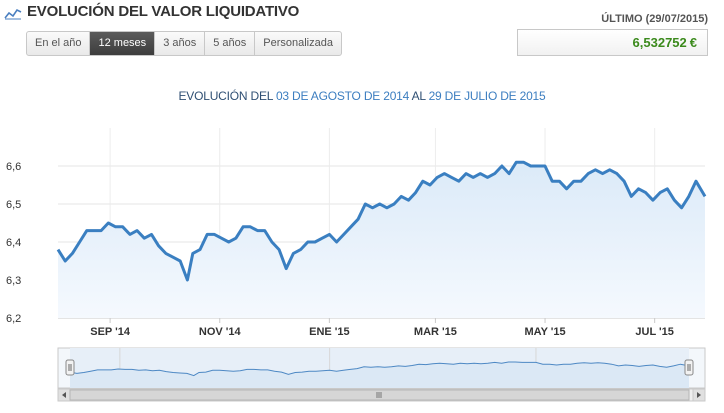  What do you see at coordinates (693, 42) in the screenshot?
I see `last-currency: €` at bounding box center [693, 42].